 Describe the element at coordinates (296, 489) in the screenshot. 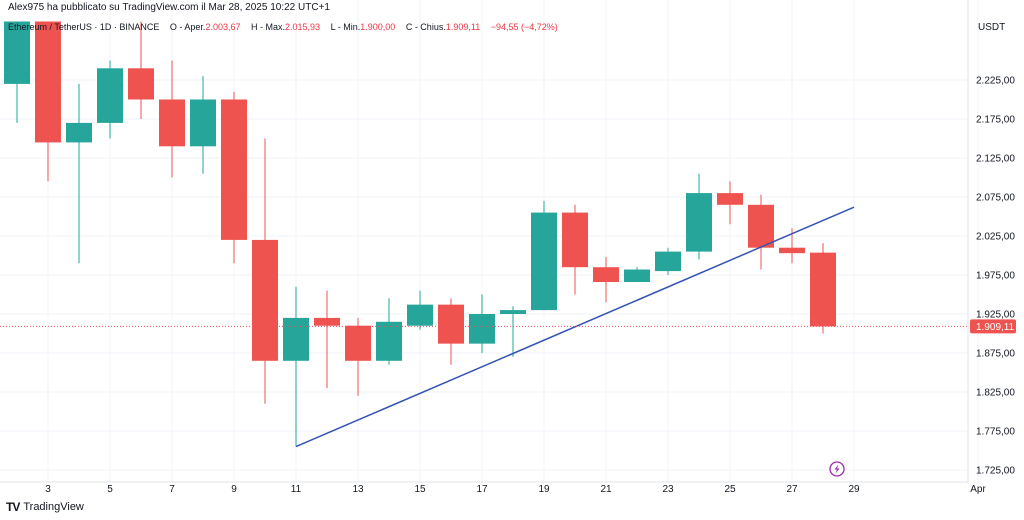

I see `x-tick-label-4: 11` at that location.